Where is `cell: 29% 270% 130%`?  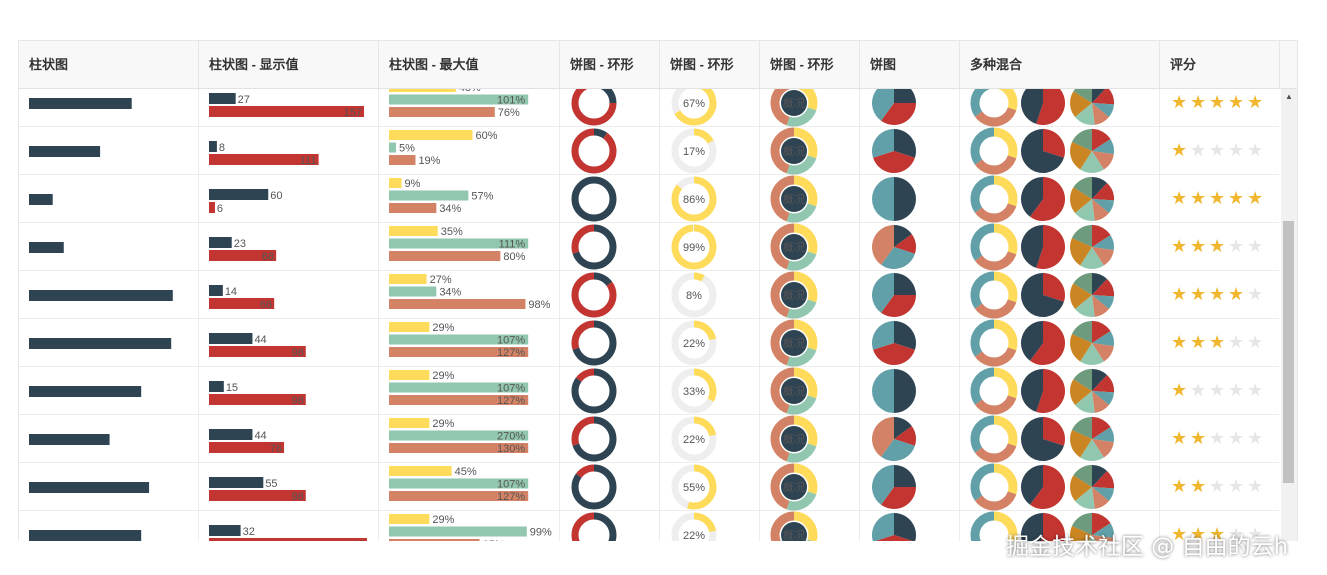 cell: 29% 270% 130% is located at coordinates (469, 439).